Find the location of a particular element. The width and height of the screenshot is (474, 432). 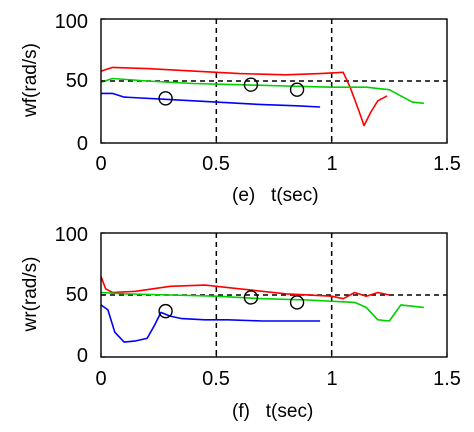

panel-f-ytick-0: 0 is located at coordinates (82, 356).